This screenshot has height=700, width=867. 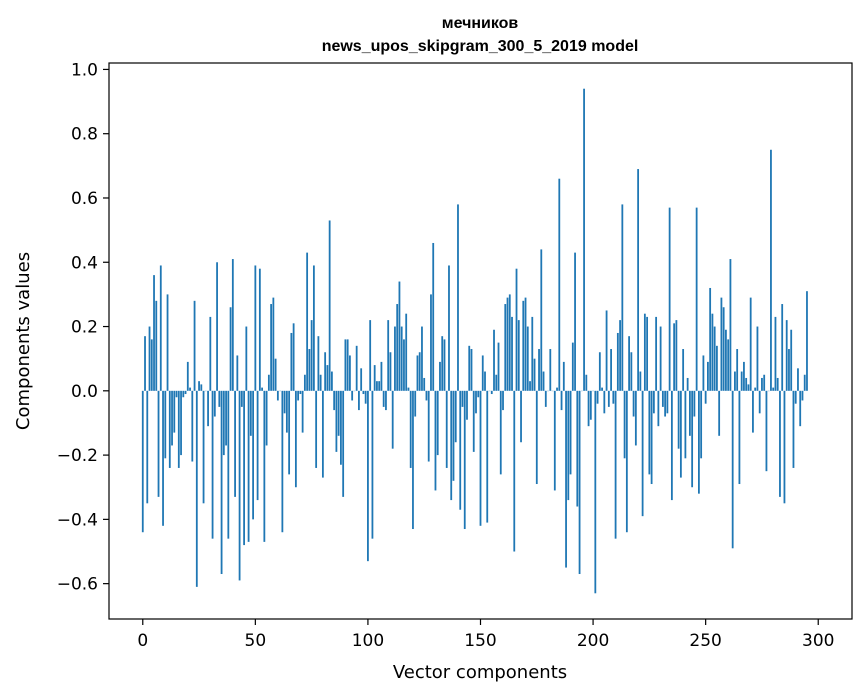 What do you see at coordinates (480, 672) in the screenshot?
I see `x-axis-label: Vector components` at bounding box center [480, 672].